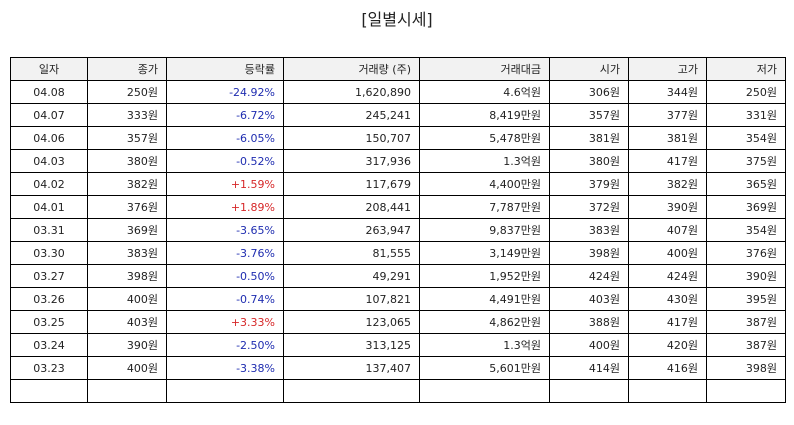  I want to click on cell-change: -3.65%, so click(225, 230).